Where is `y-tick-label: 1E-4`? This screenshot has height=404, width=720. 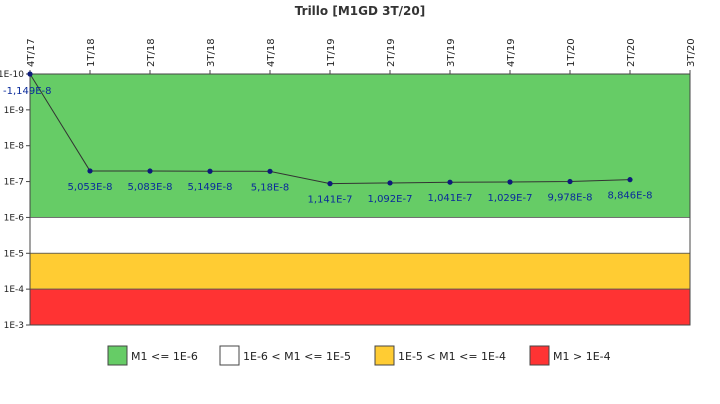
y-tick-label: 1E-4 is located at coordinates (14, 290).